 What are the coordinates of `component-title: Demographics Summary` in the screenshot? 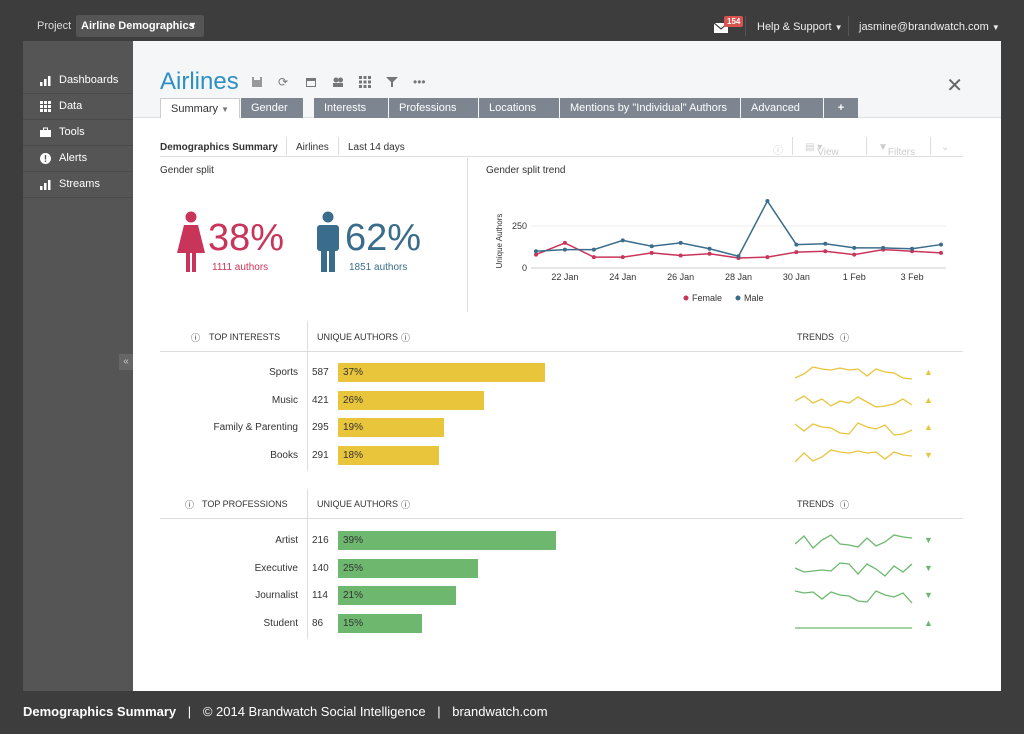 It's located at (219, 147).